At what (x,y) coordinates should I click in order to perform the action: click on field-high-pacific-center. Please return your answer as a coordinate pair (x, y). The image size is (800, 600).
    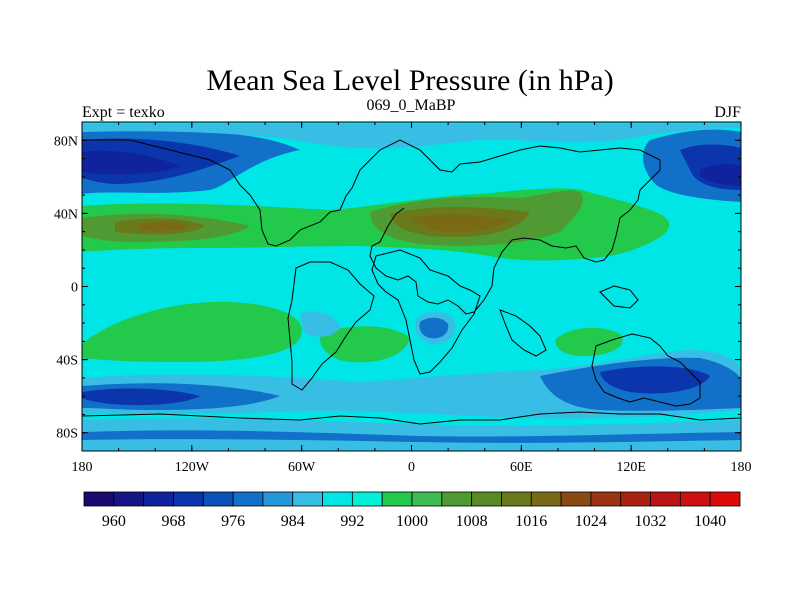
    Looking at the image, I should click on (165, 226).